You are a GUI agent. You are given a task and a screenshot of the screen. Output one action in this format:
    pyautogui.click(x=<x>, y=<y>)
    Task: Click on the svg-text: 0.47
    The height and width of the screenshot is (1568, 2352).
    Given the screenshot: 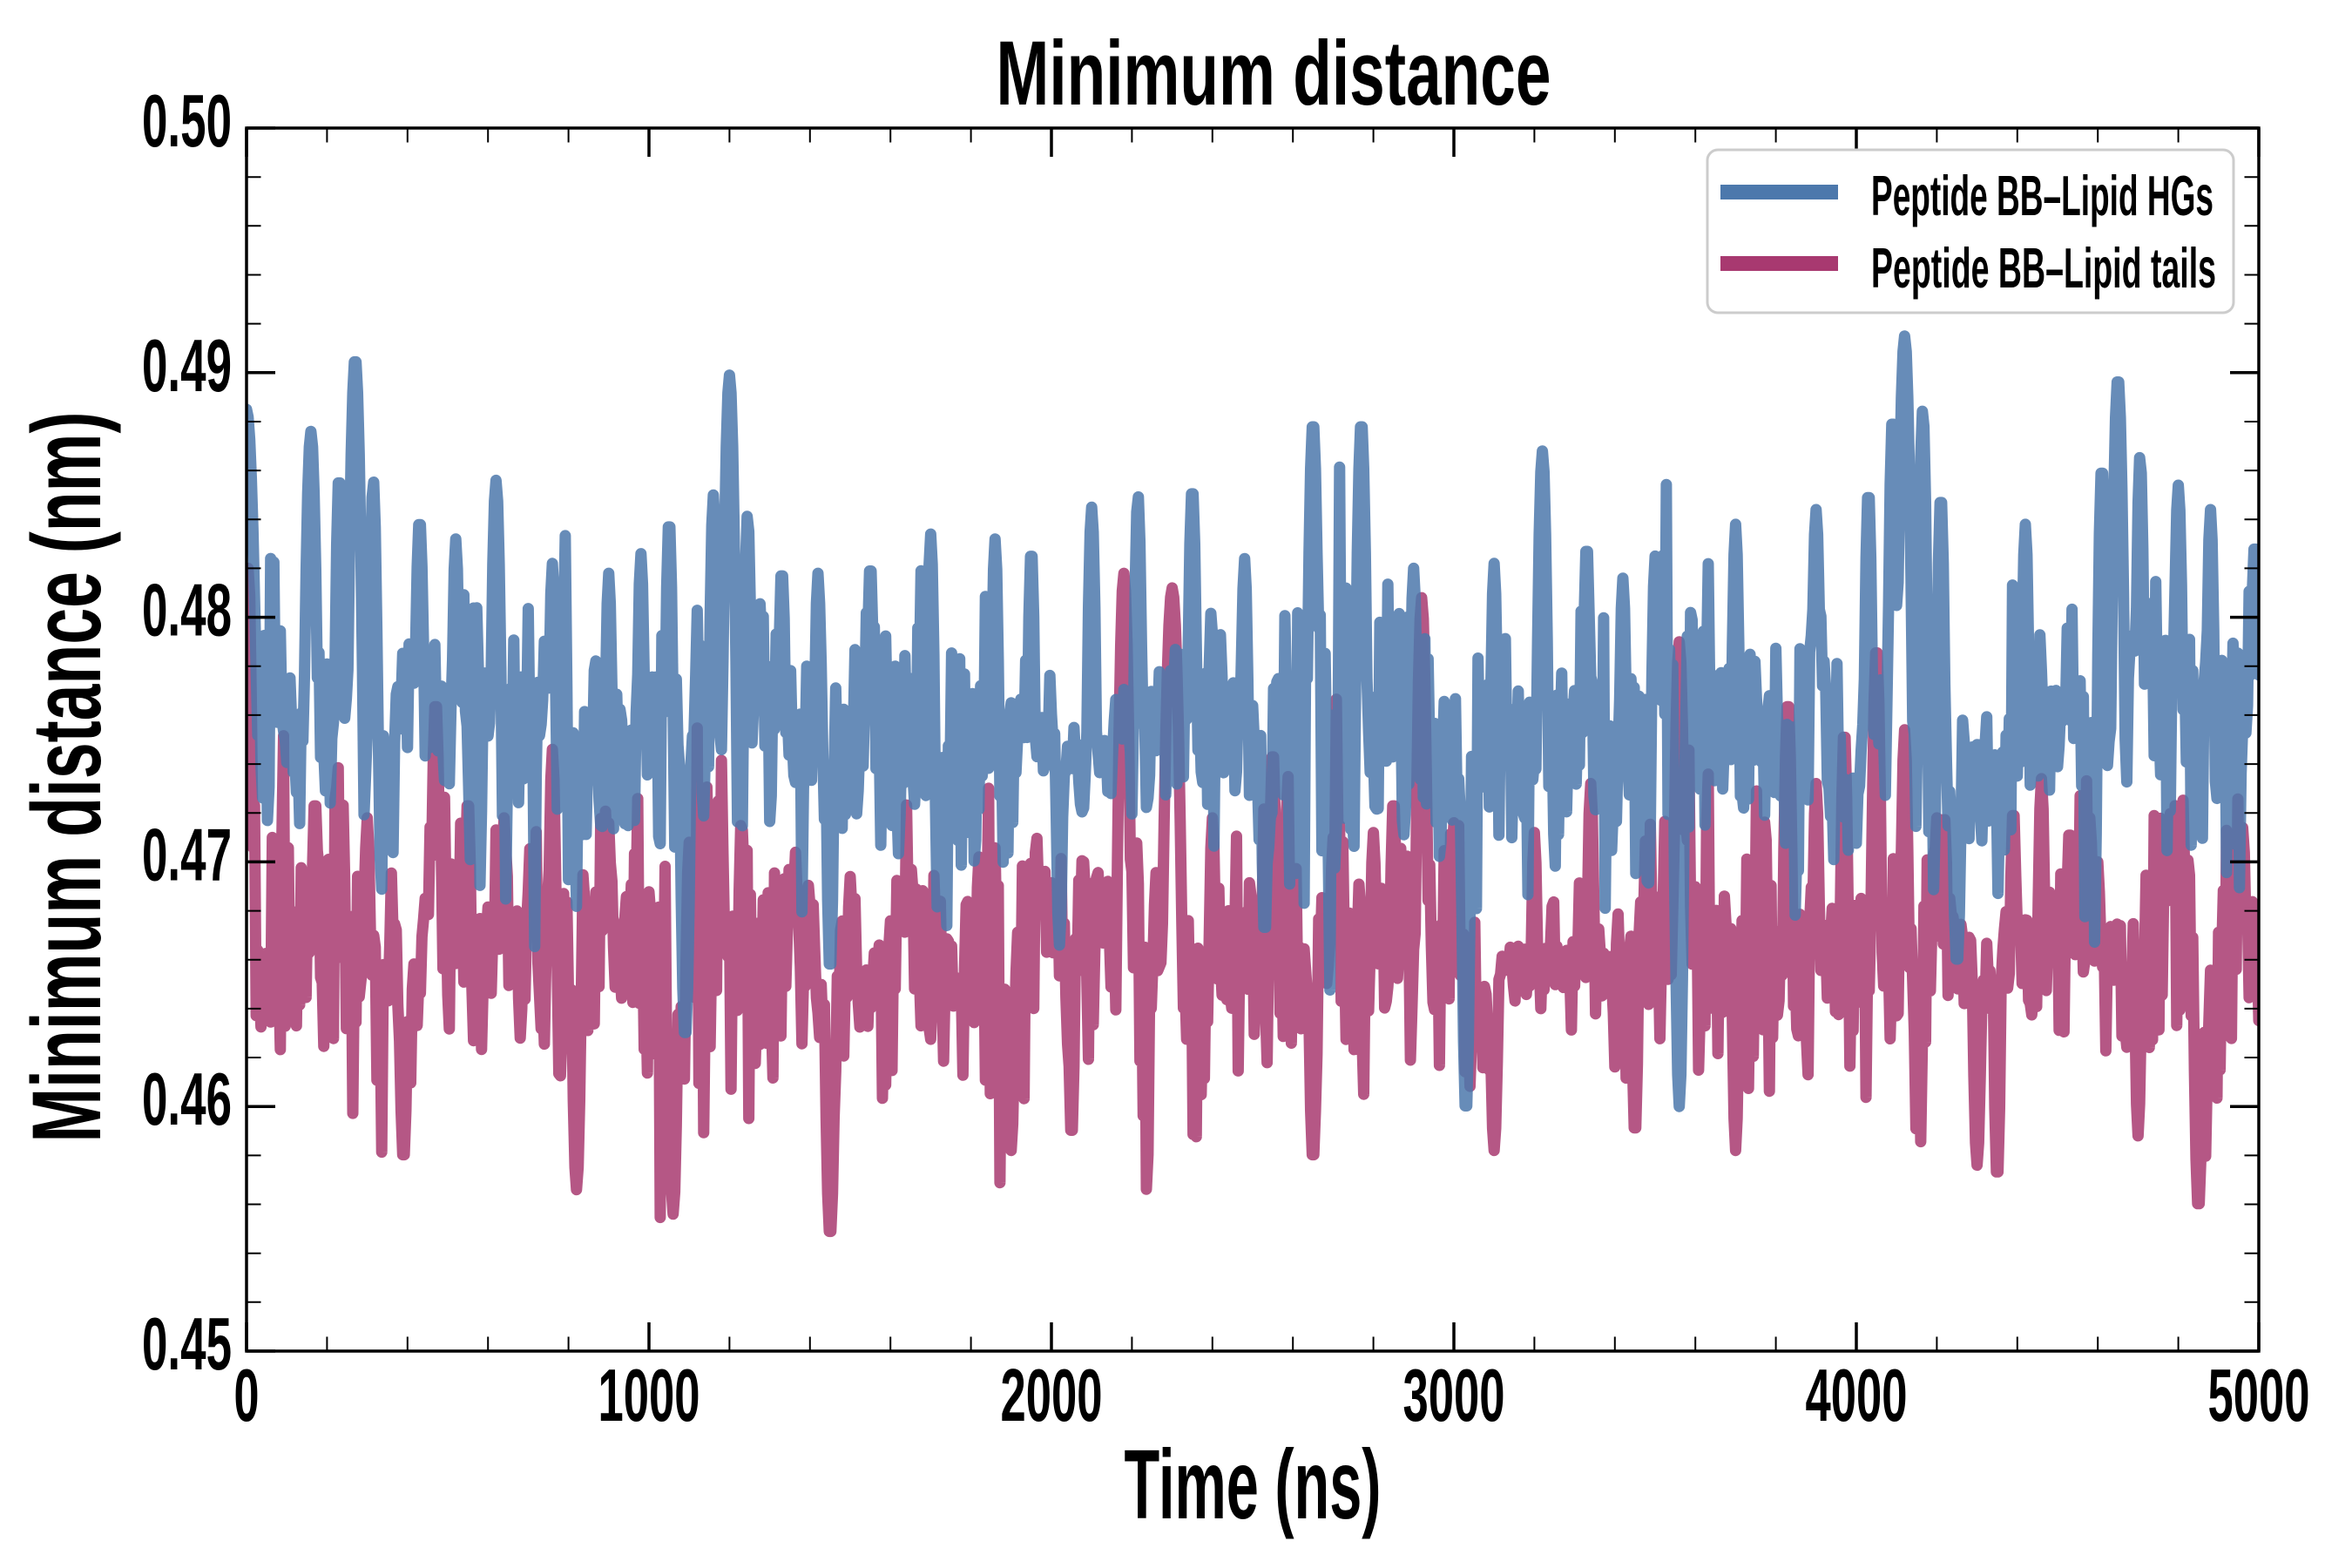 What is the action you would take?
    pyautogui.click(x=187, y=855)
    